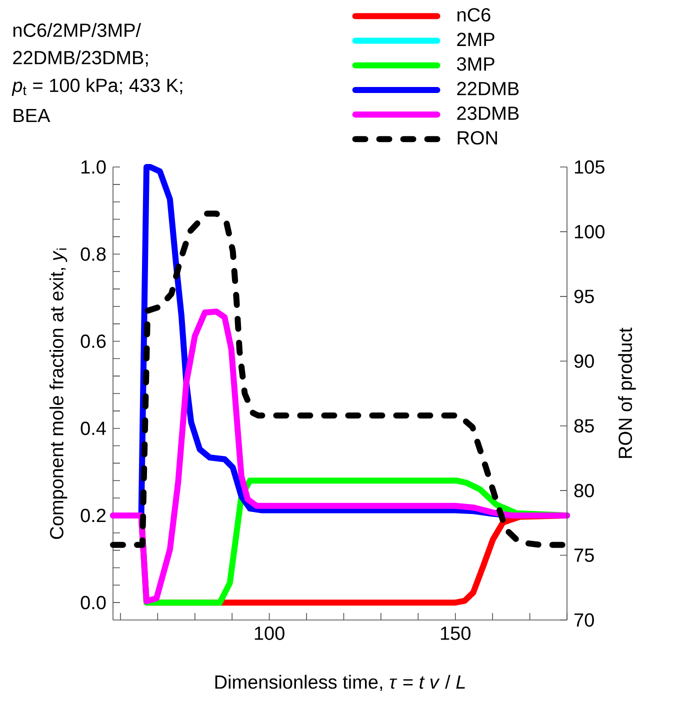  Describe the element at coordinates (477, 138) in the screenshot. I see `legend-label: RON` at that location.